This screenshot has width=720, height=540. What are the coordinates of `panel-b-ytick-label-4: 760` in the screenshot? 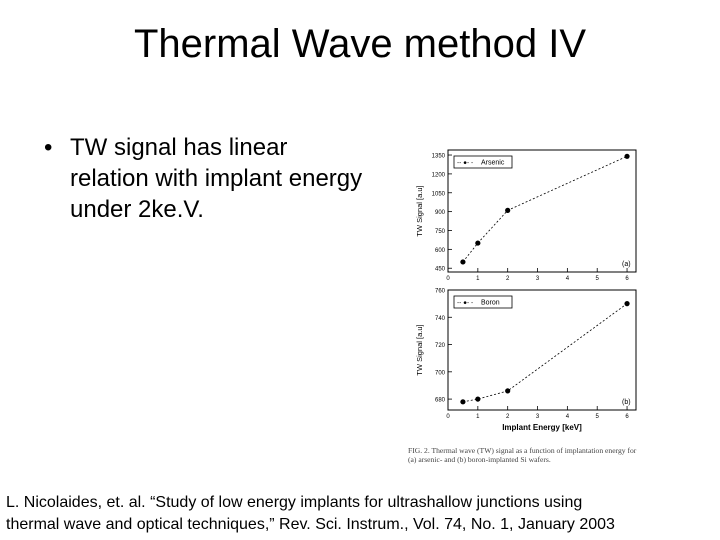 It's located at (440, 292).